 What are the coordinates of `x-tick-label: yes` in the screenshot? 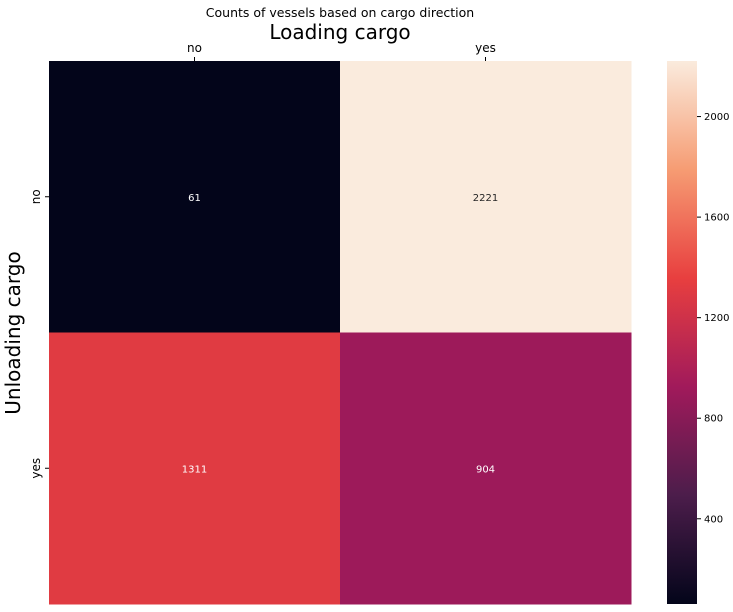 It's located at (485, 48).